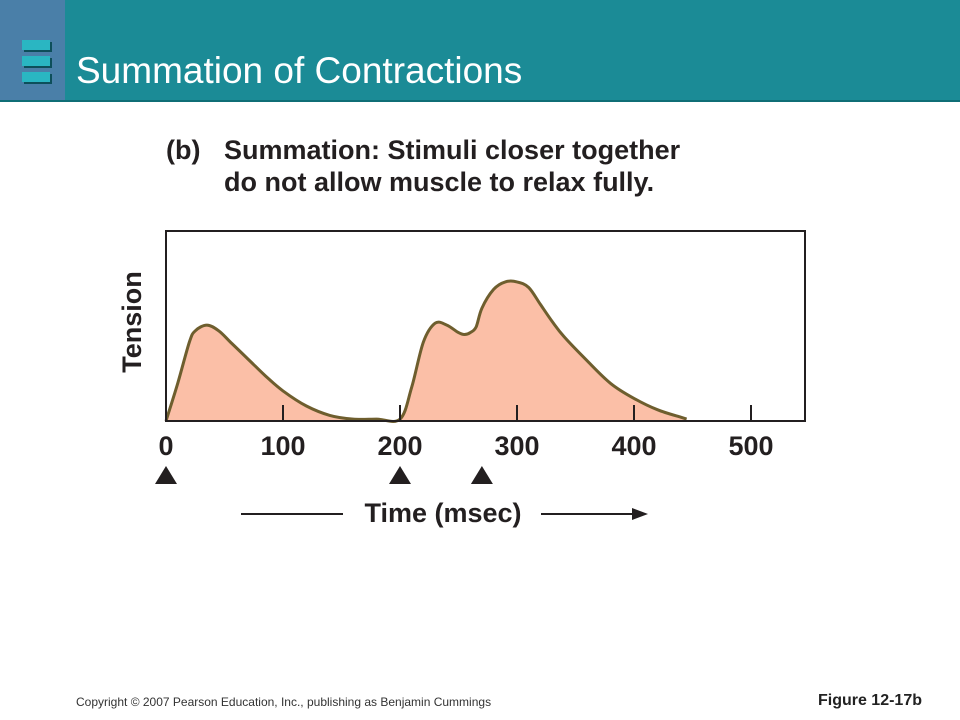  I want to click on figure-number: Figure 12-17b, so click(869, 700).